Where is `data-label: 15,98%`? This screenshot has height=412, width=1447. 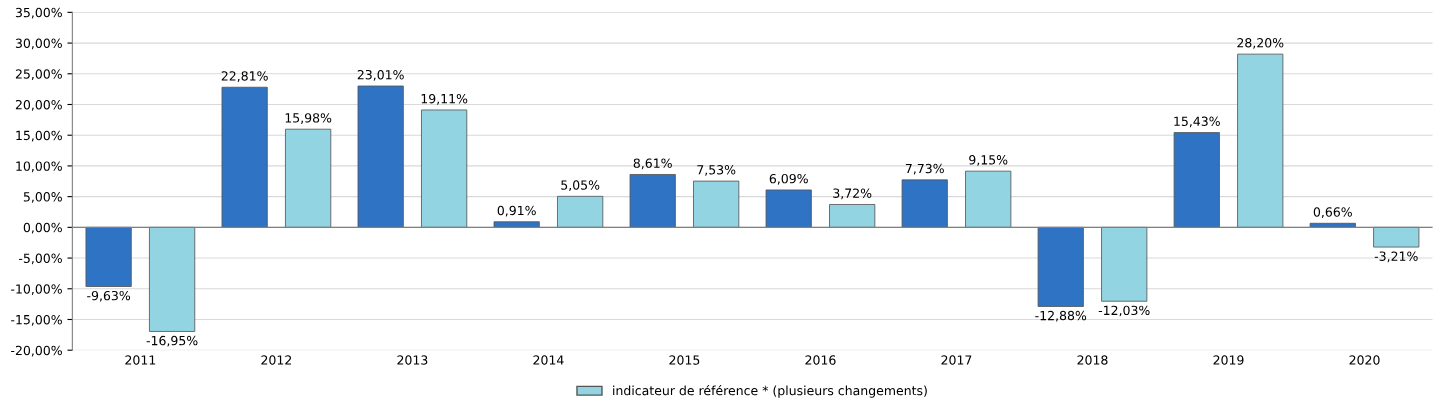 data-label: 15,98% is located at coordinates (308, 118).